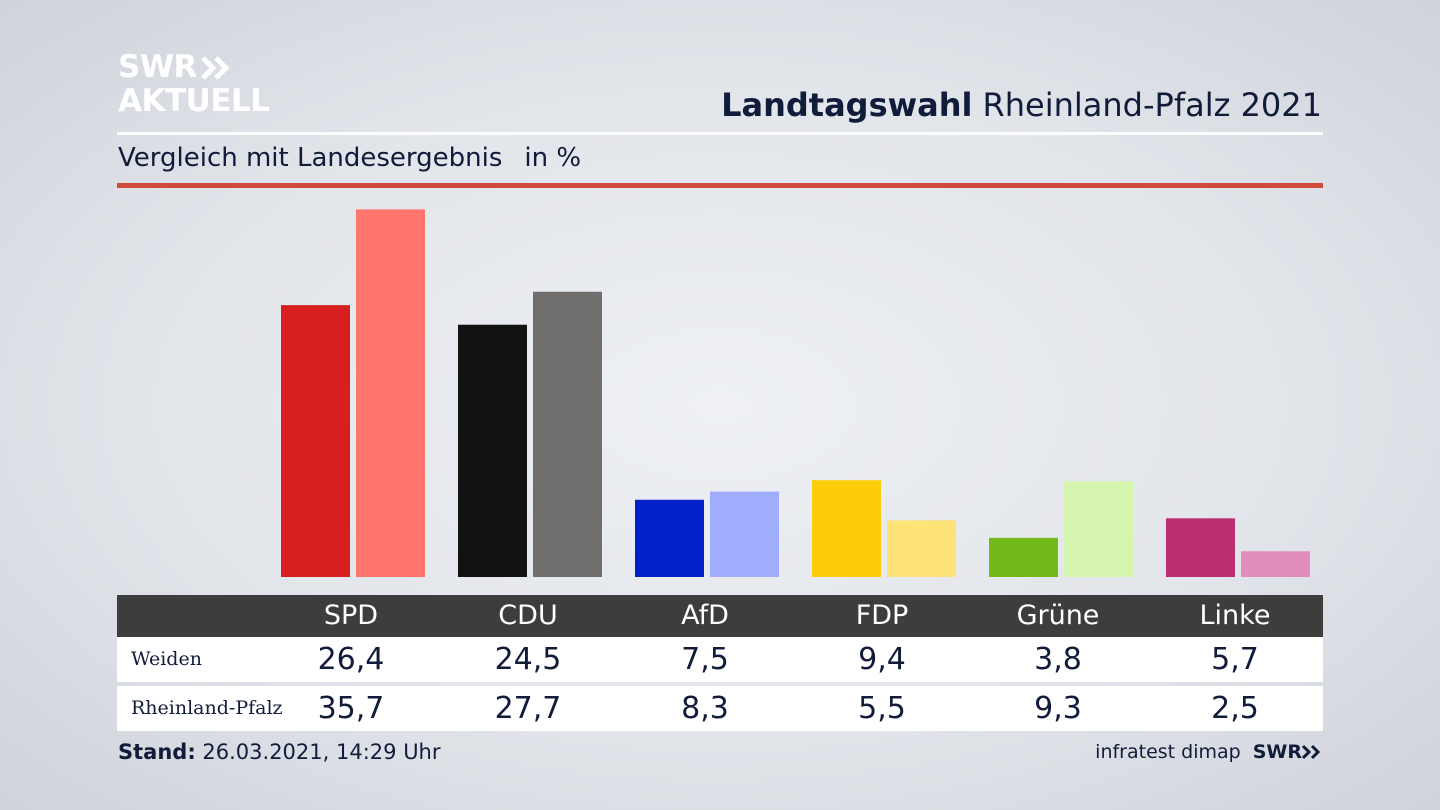  Describe the element at coordinates (351, 615) in the screenshot. I see `header-cell-spd: SPD` at that location.